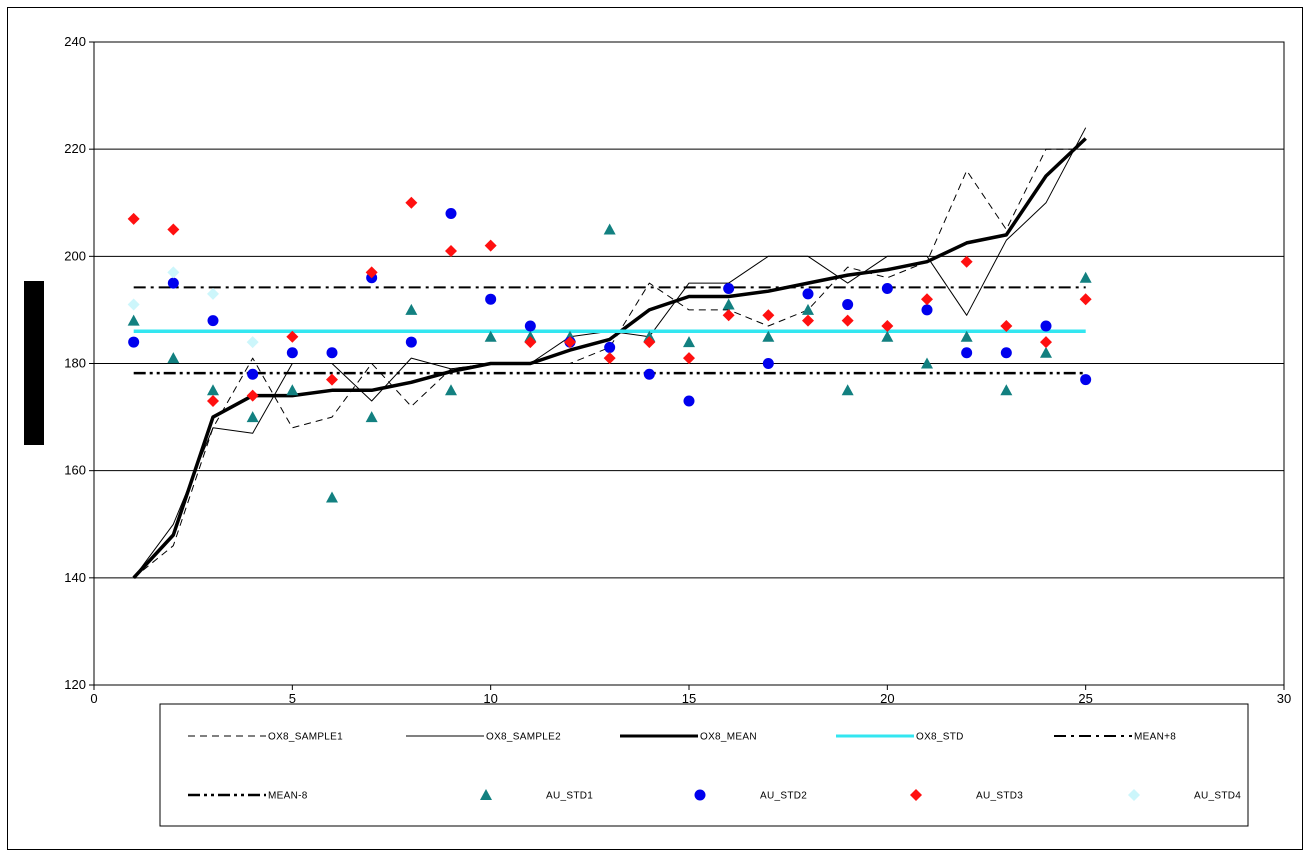  What do you see at coordinates (700, 795) in the screenshot?
I see `legend-swatch-au-std2` at bounding box center [700, 795].